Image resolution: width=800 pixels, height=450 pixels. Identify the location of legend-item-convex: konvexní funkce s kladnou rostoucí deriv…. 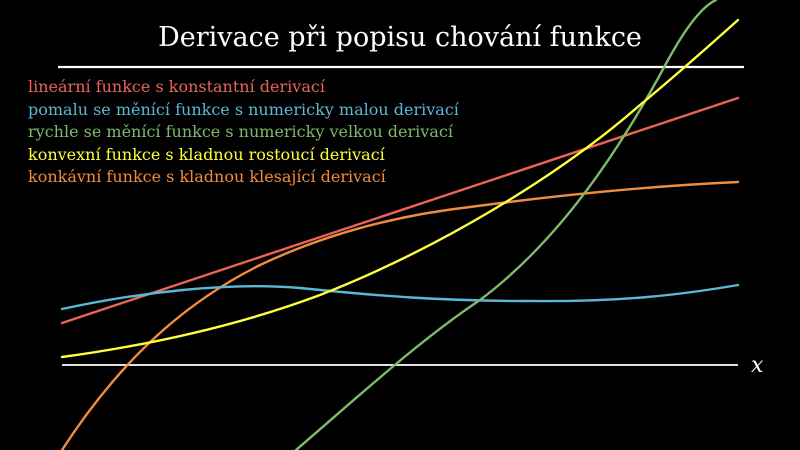
(206, 154).